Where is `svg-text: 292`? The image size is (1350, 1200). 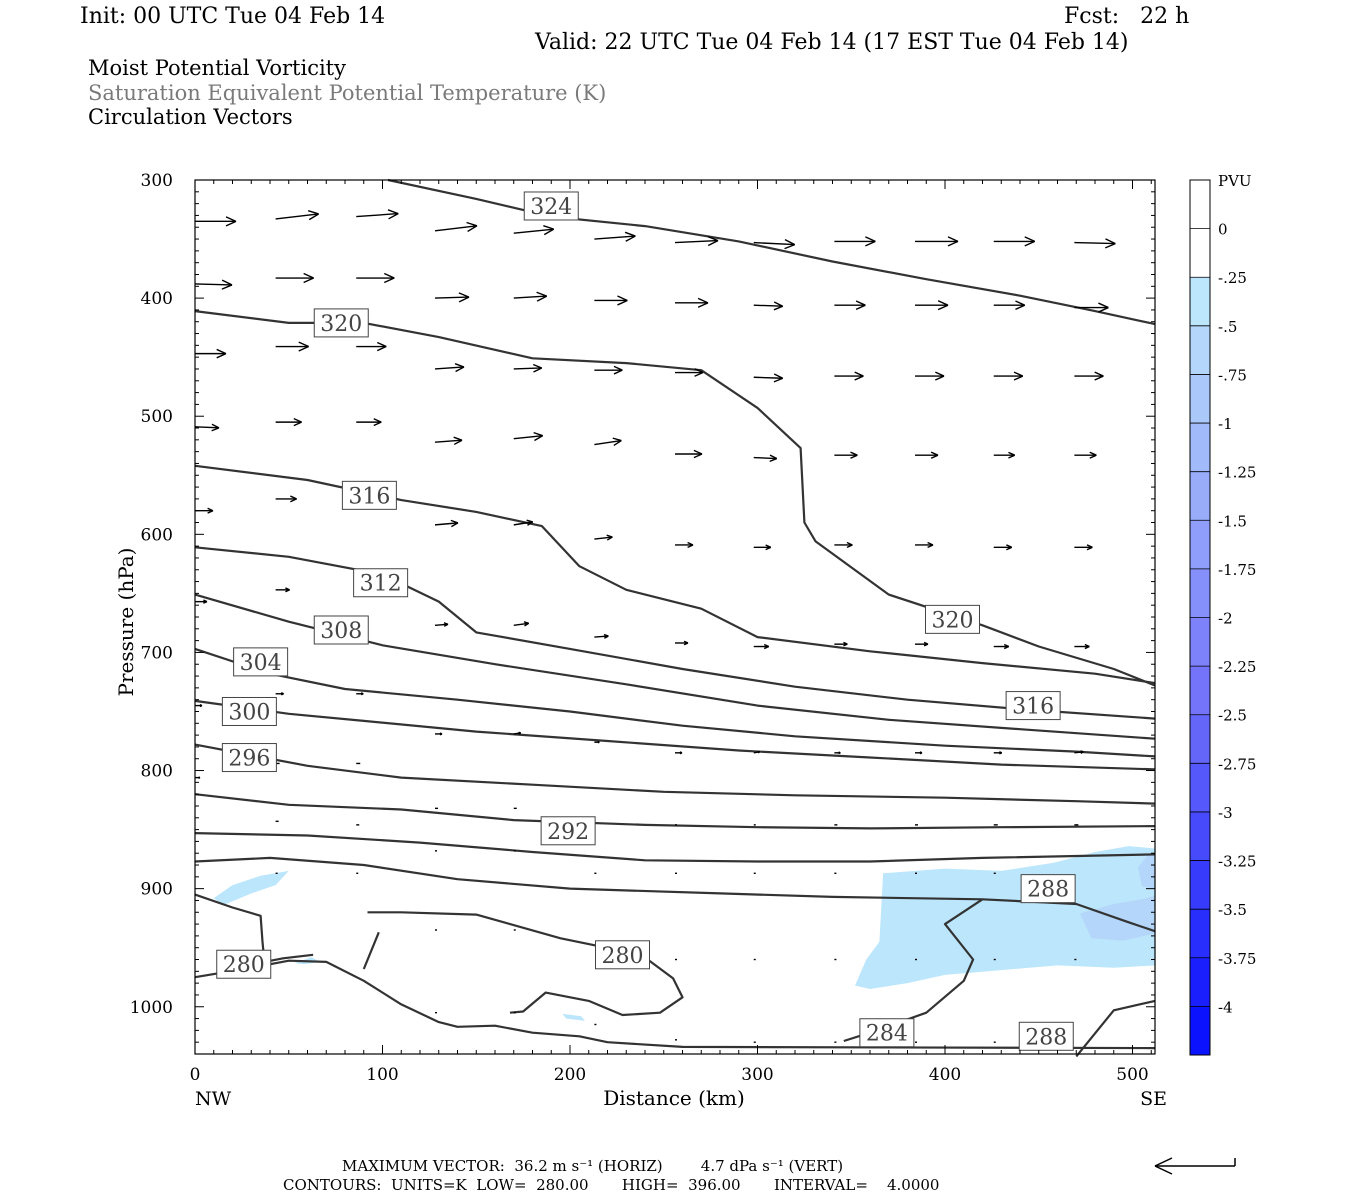 svg-text: 292 is located at coordinates (568, 832).